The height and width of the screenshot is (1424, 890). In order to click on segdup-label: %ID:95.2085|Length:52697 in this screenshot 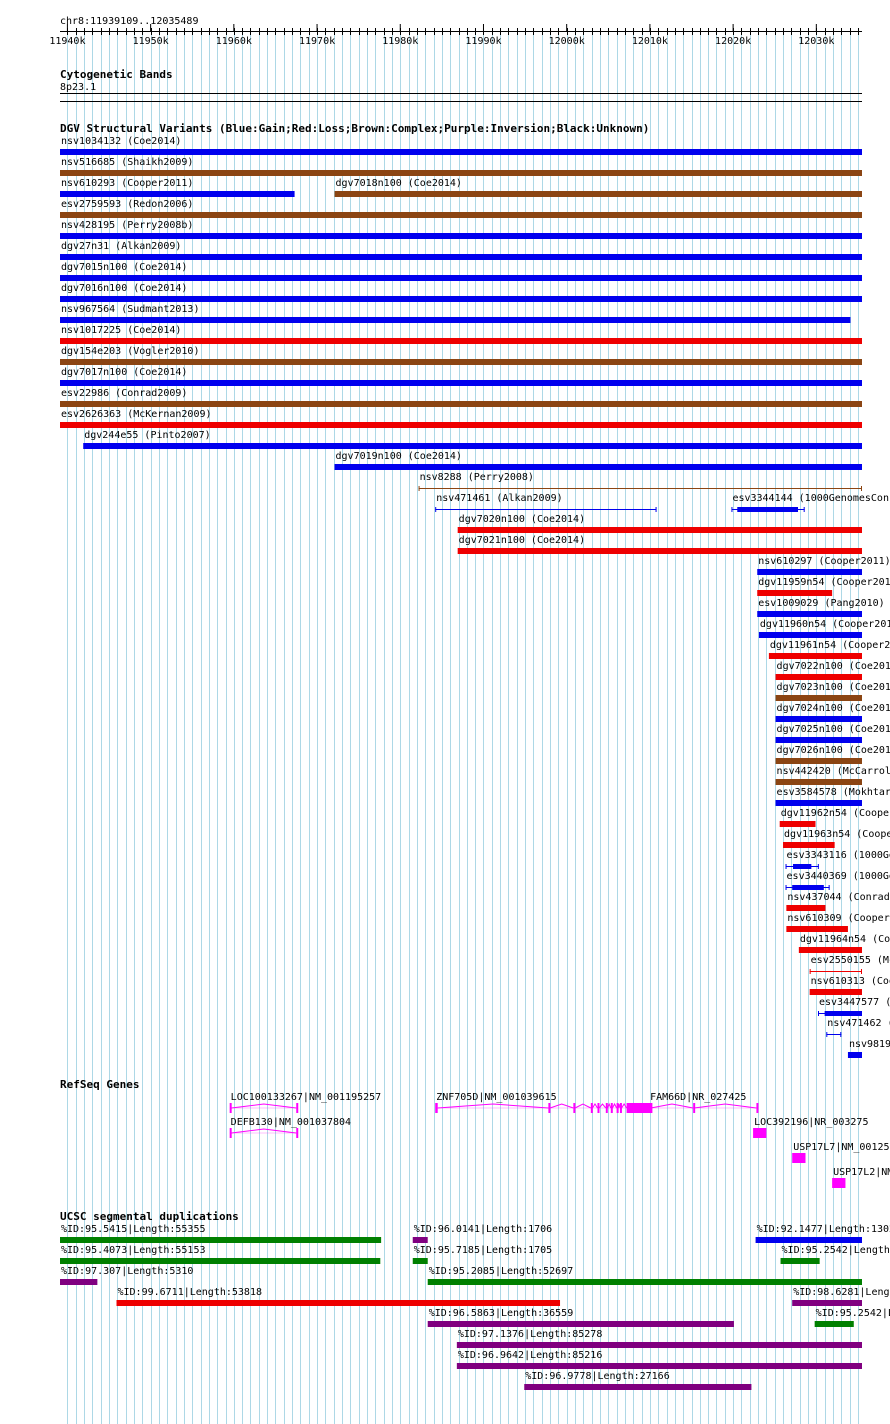, I will do `click(501, 1271)`.